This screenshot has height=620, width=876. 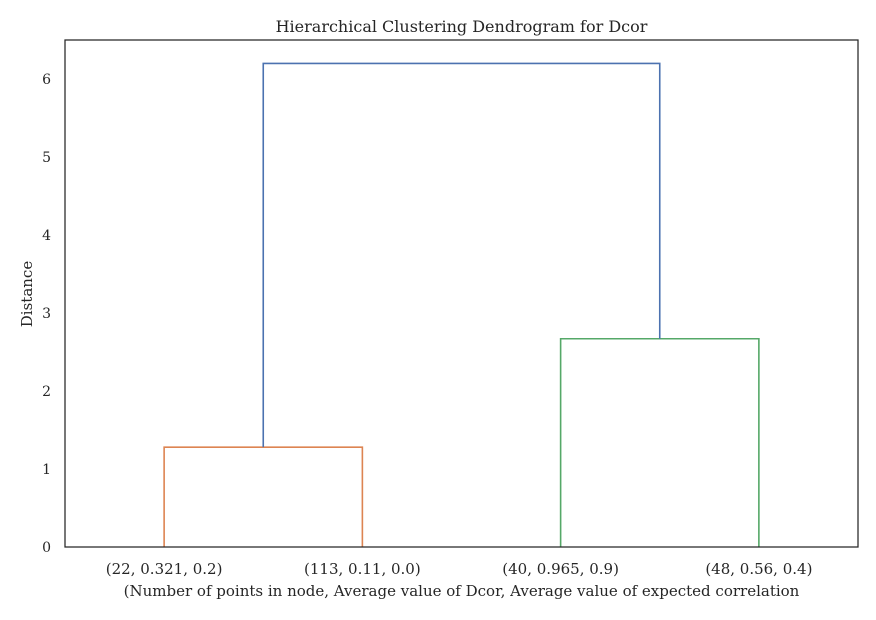 I want to click on y-tick-label: 4, so click(x=46, y=236).